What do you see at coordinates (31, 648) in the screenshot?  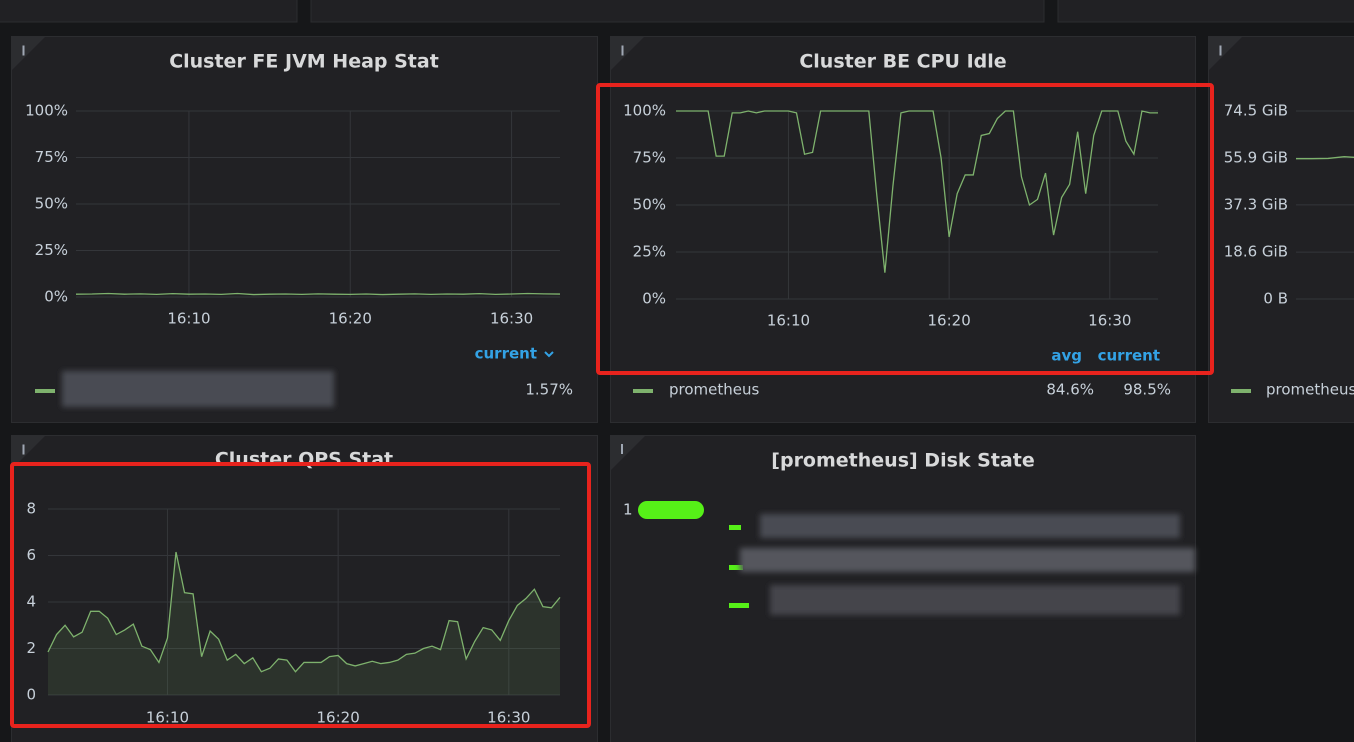 I see `y-tick-label: 2` at bounding box center [31, 648].